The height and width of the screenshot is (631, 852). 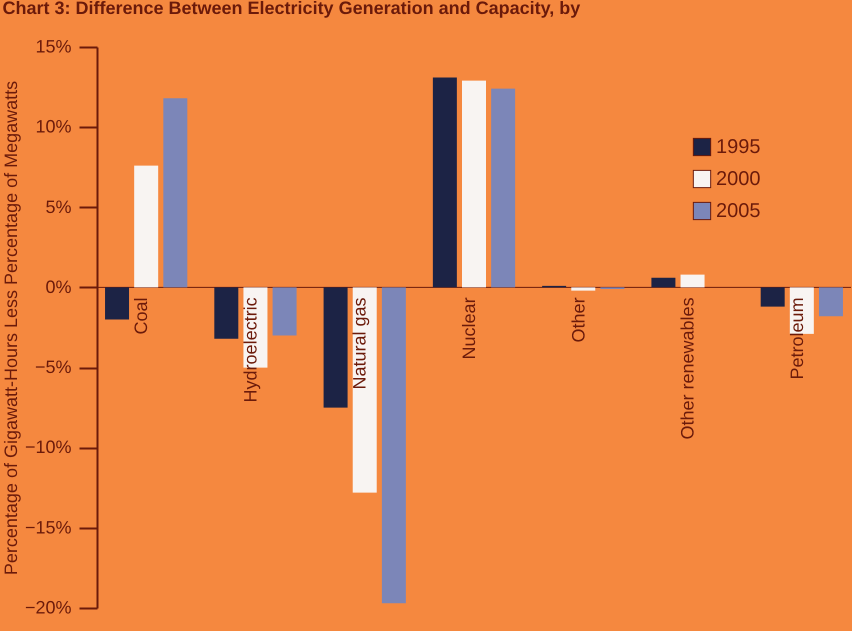 What do you see at coordinates (10, 328) in the screenshot?
I see `y-axis-title: Percentage of Gigawatt-Hours Less Percentage of Megawatts` at bounding box center [10, 328].